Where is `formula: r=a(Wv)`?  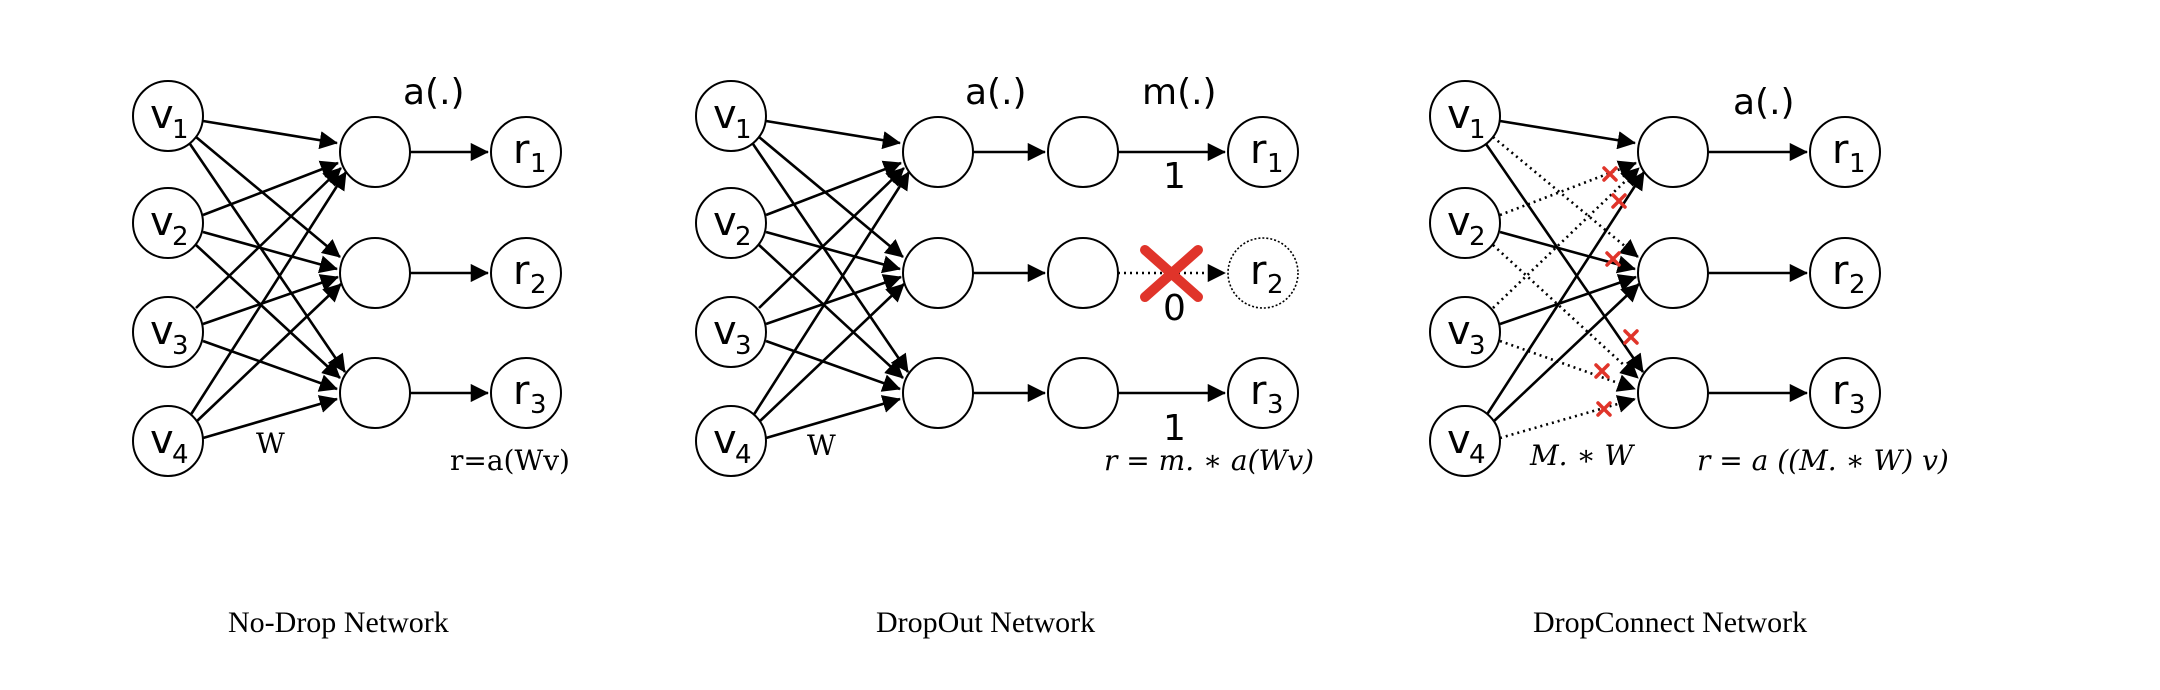
formula: r=a(Wv) is located at coordinates (510, 460).